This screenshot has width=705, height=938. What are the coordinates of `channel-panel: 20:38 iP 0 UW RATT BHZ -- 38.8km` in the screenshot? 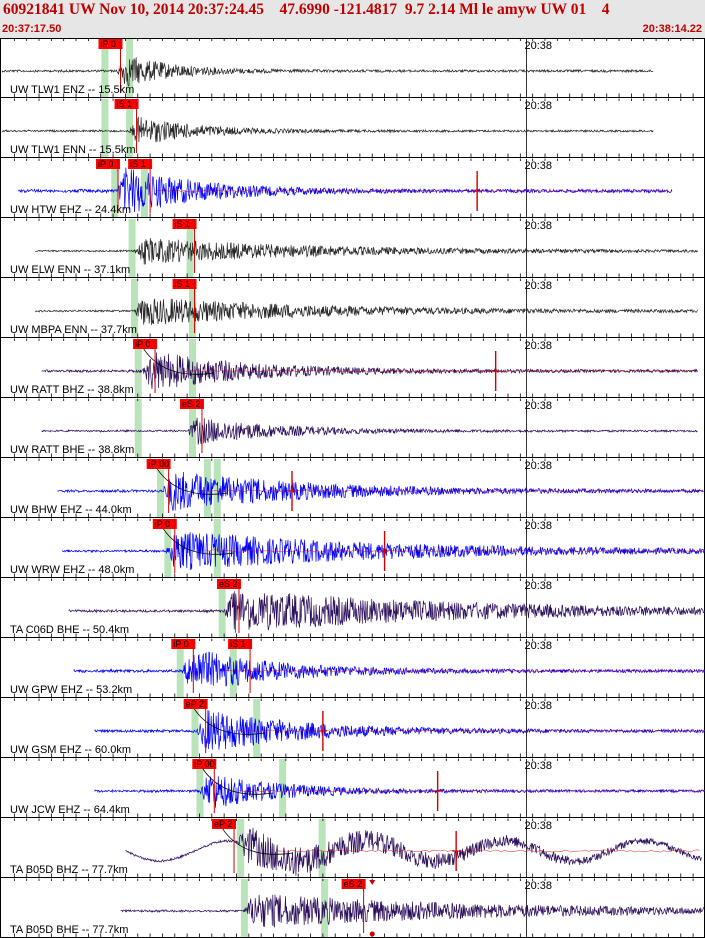 It's located at (352, 368).